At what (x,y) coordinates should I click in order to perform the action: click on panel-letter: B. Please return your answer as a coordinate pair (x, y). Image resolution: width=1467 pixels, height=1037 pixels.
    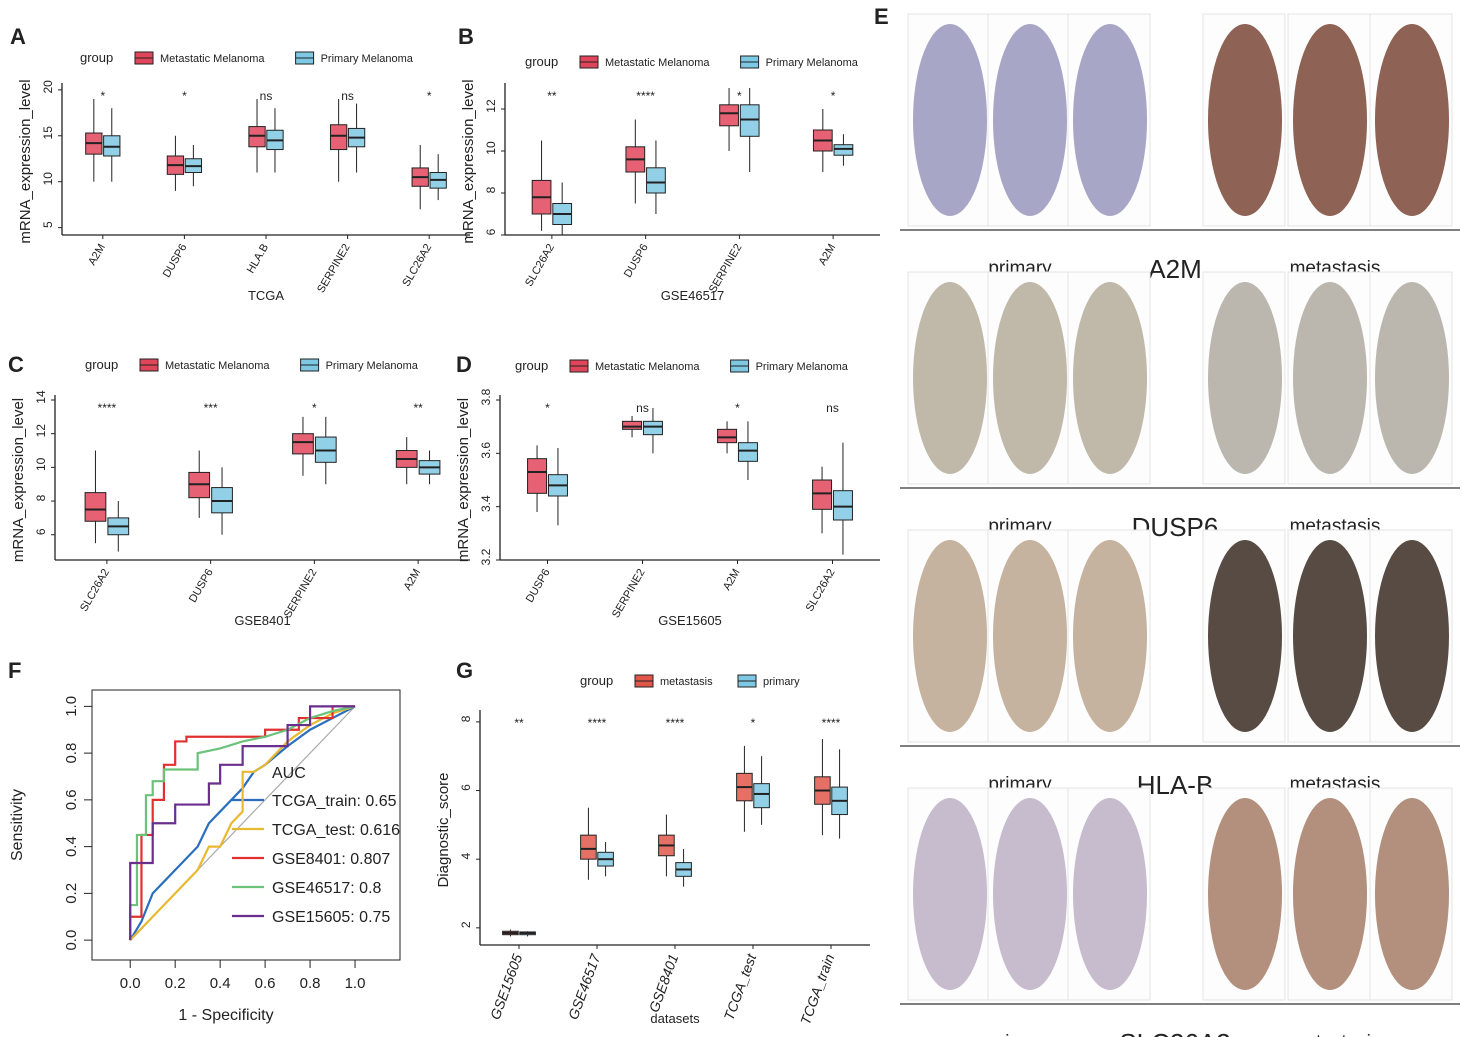
    Looking at the image, I should click on (466, 36).